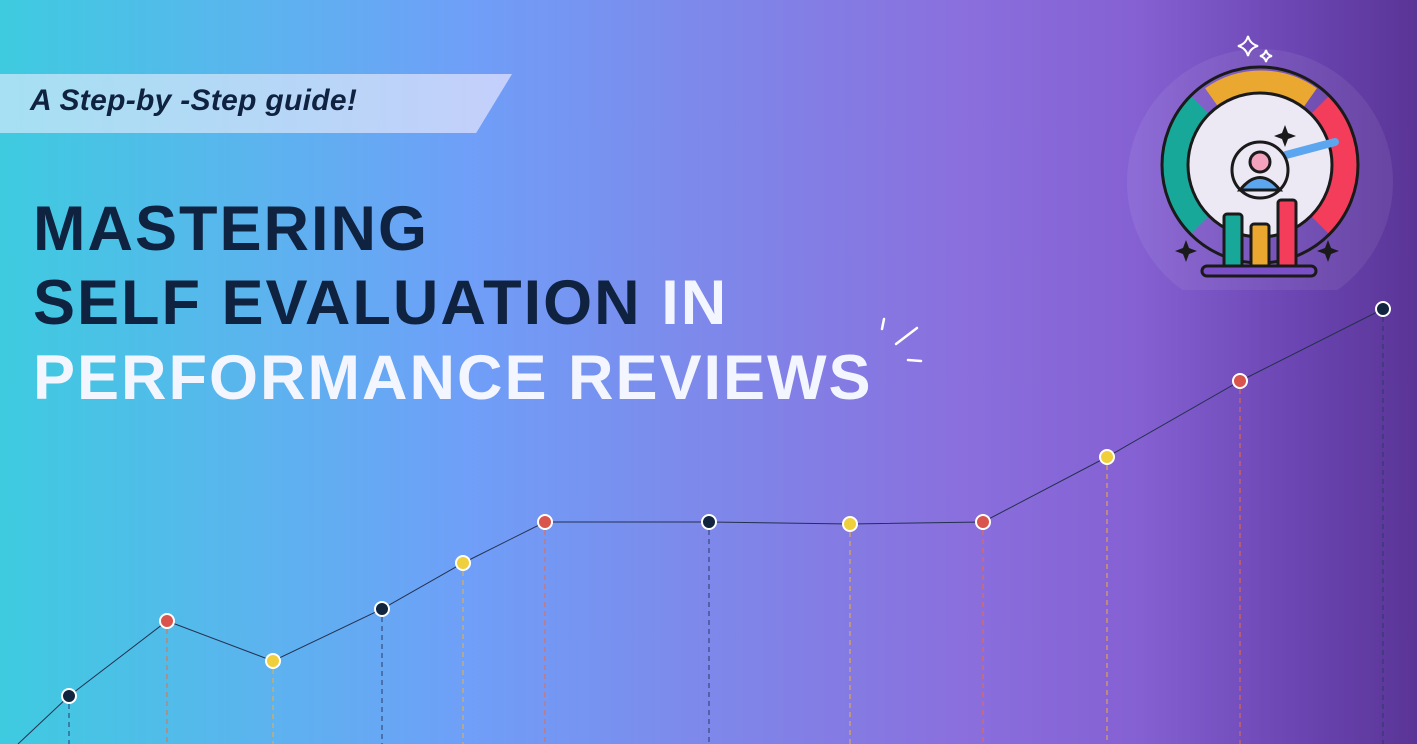  What do you see at coordinates (1260, 162) in the screenshot?
I see `performance-gauge-icon` at bounding box center [1260, 162].